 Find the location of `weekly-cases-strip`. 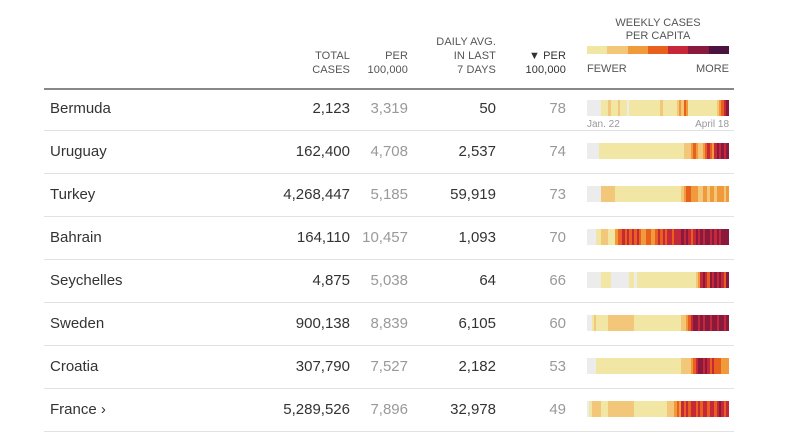

weekly-cases-strip is located at coordinates (658, 366).